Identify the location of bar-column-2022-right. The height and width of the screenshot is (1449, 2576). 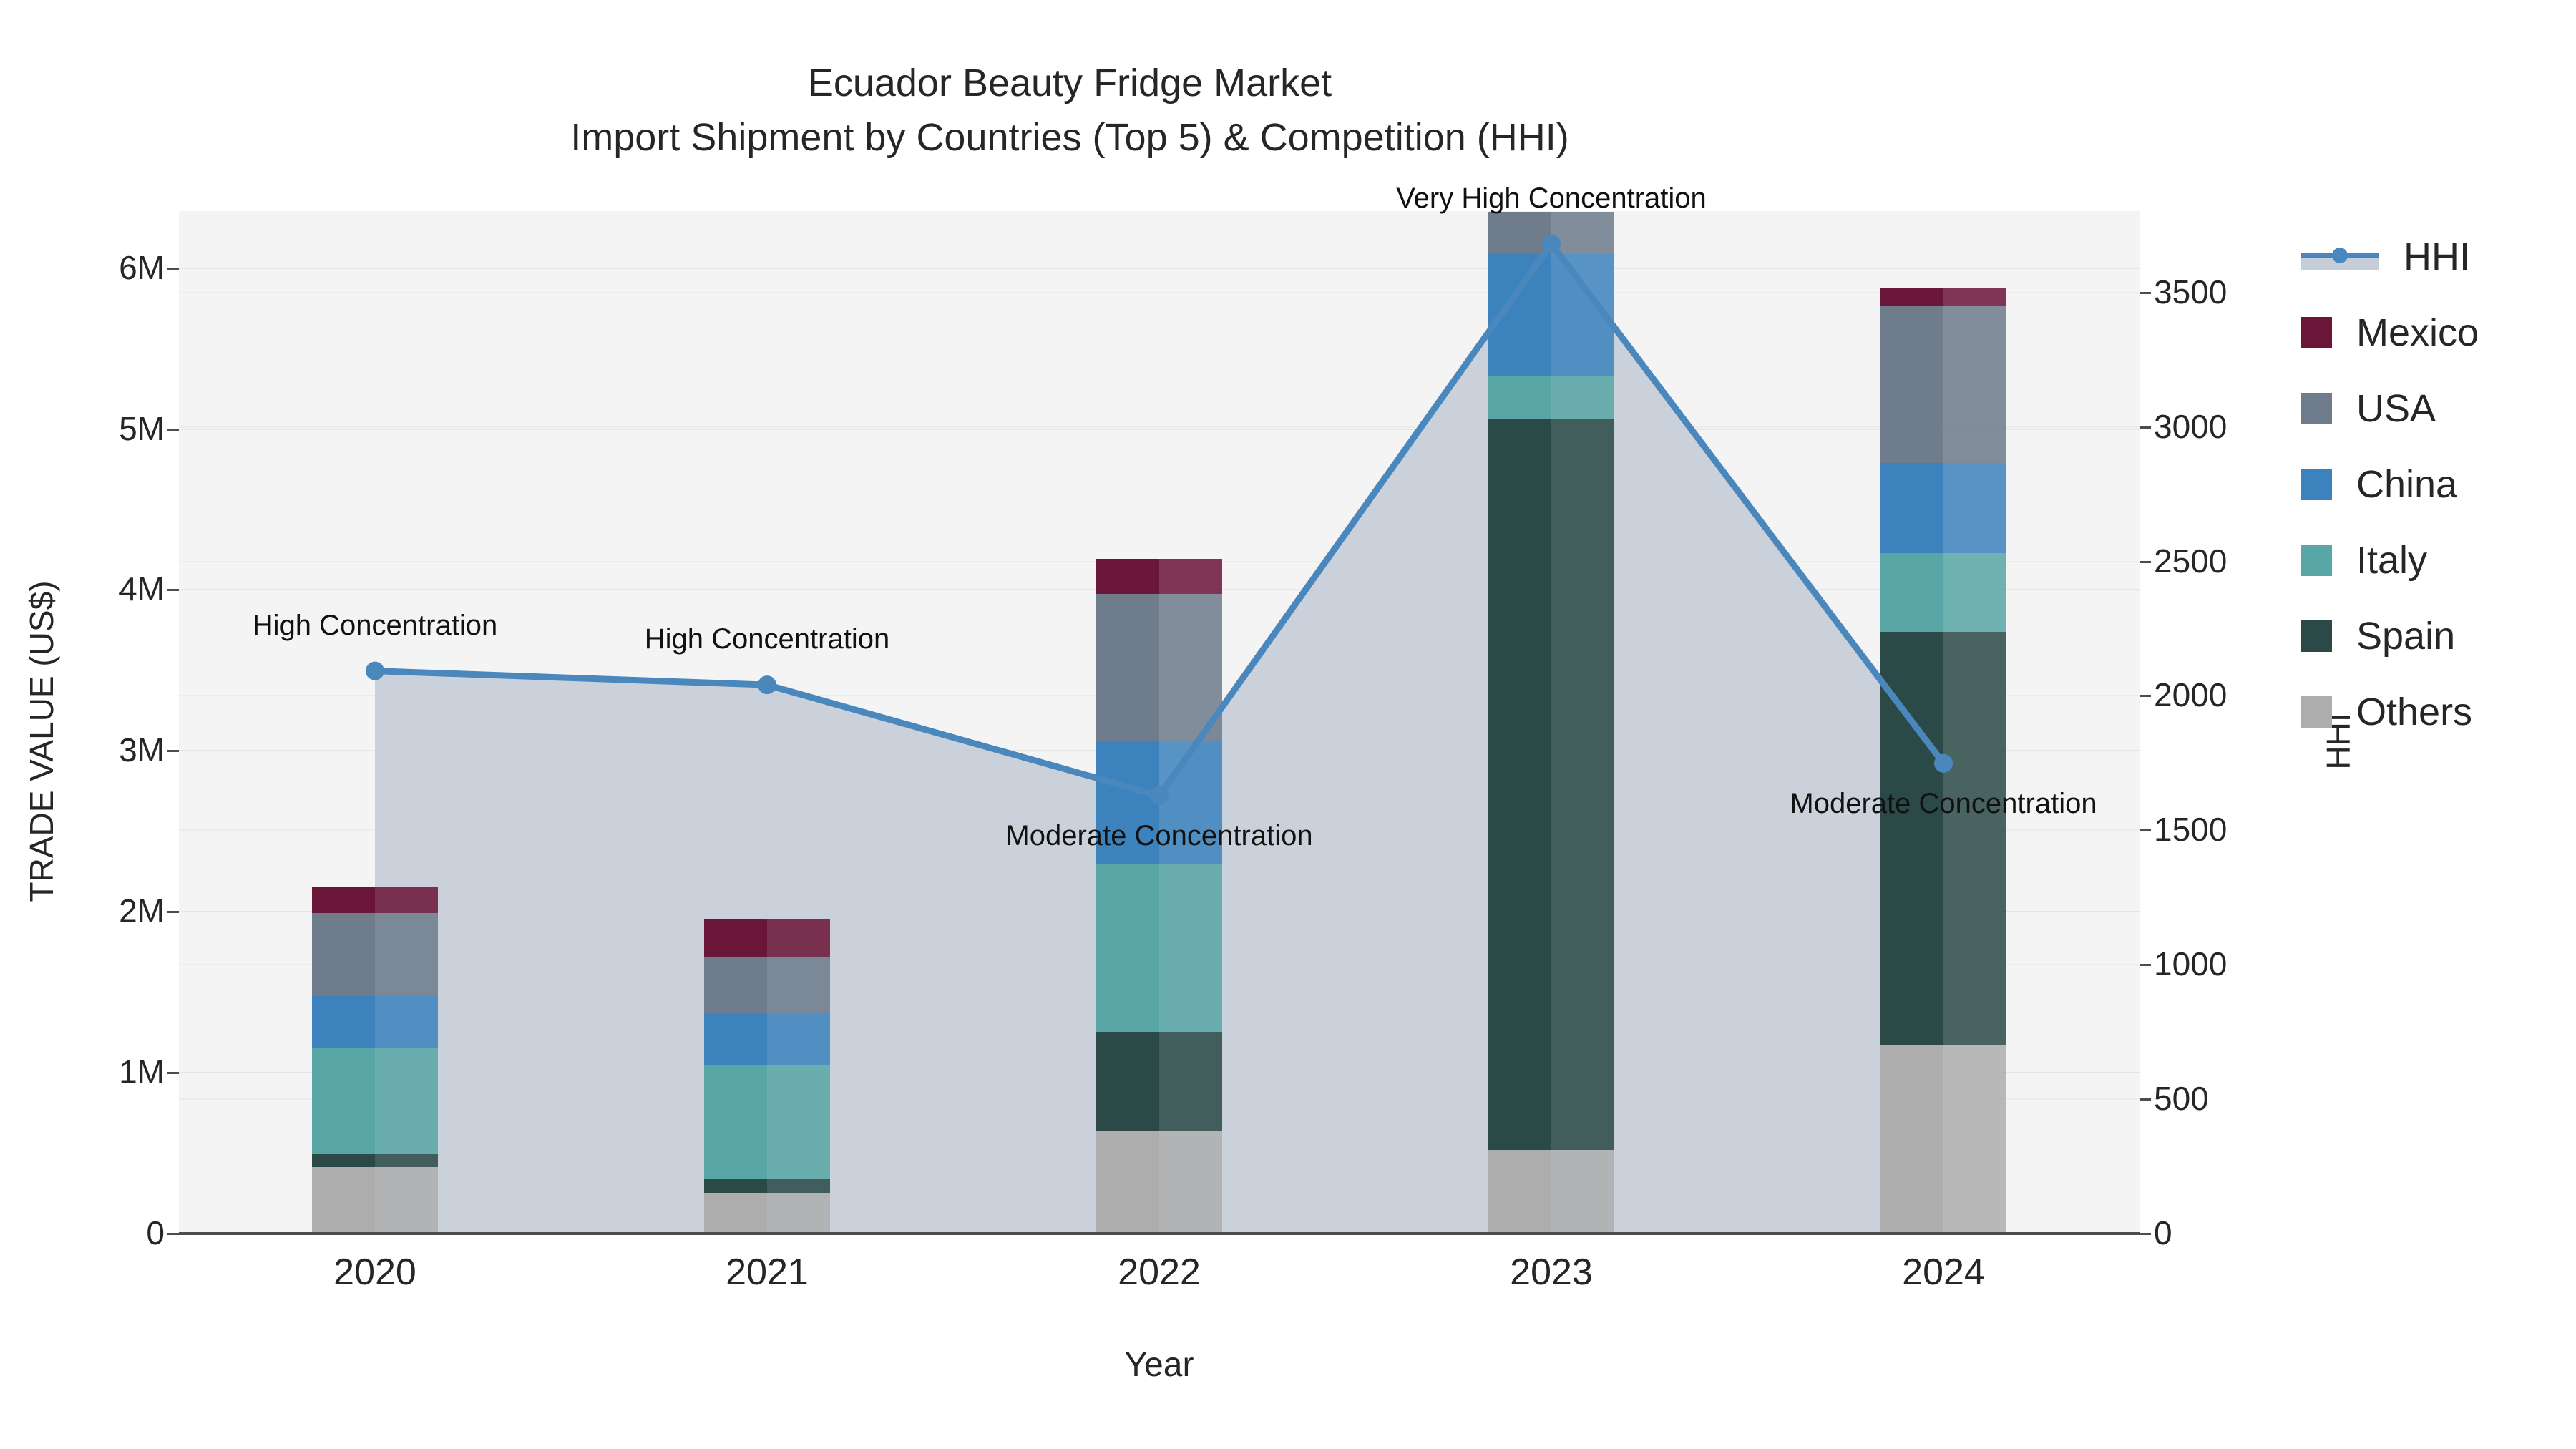
(1190, 722).